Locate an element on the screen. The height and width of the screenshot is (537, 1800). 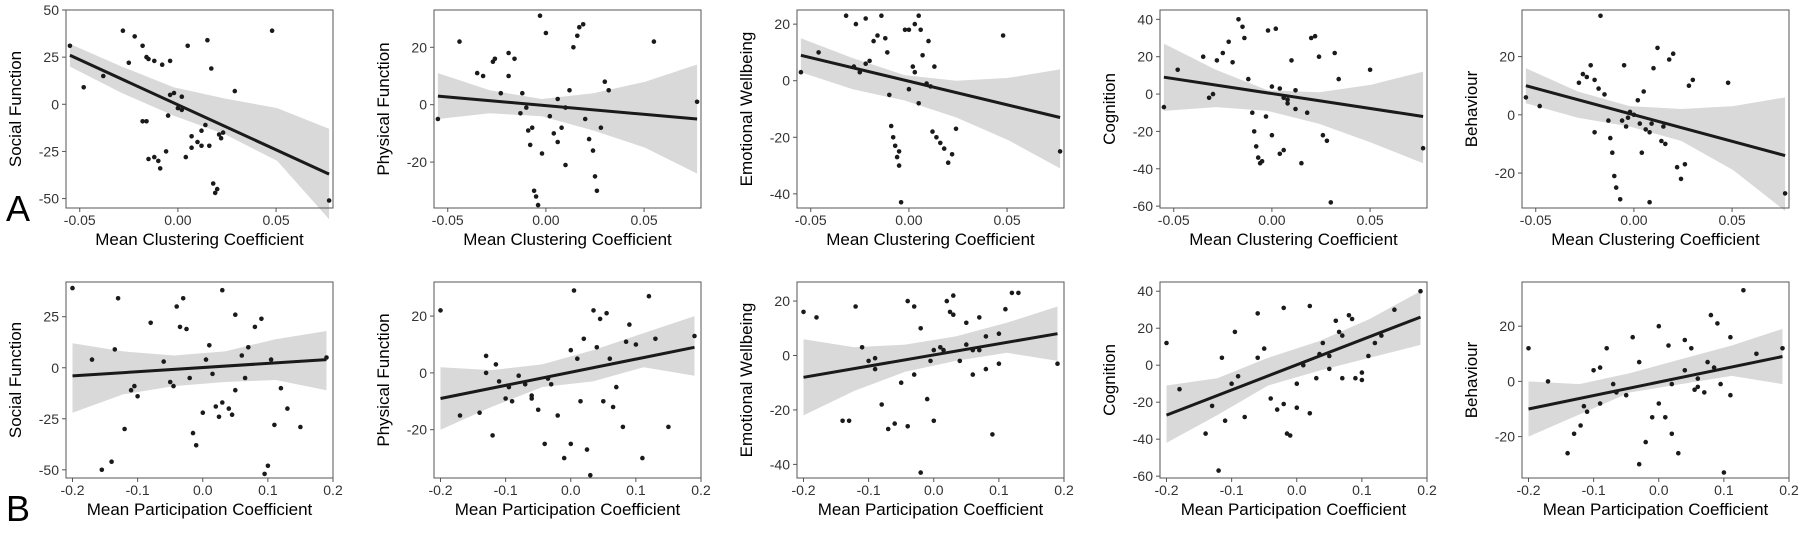
x-tick-label: 0.0 is located at coordinates (1659, 490).